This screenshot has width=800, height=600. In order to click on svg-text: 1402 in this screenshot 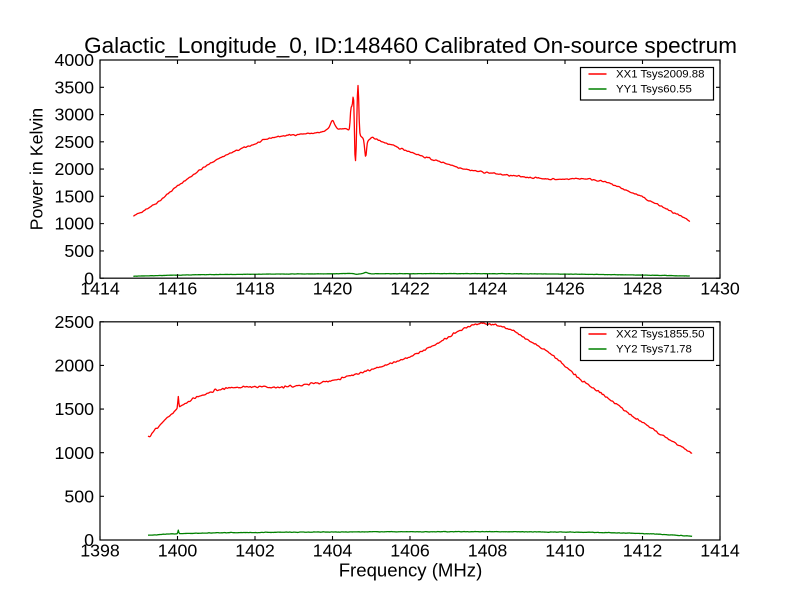, I will do `click(255, 550)`.